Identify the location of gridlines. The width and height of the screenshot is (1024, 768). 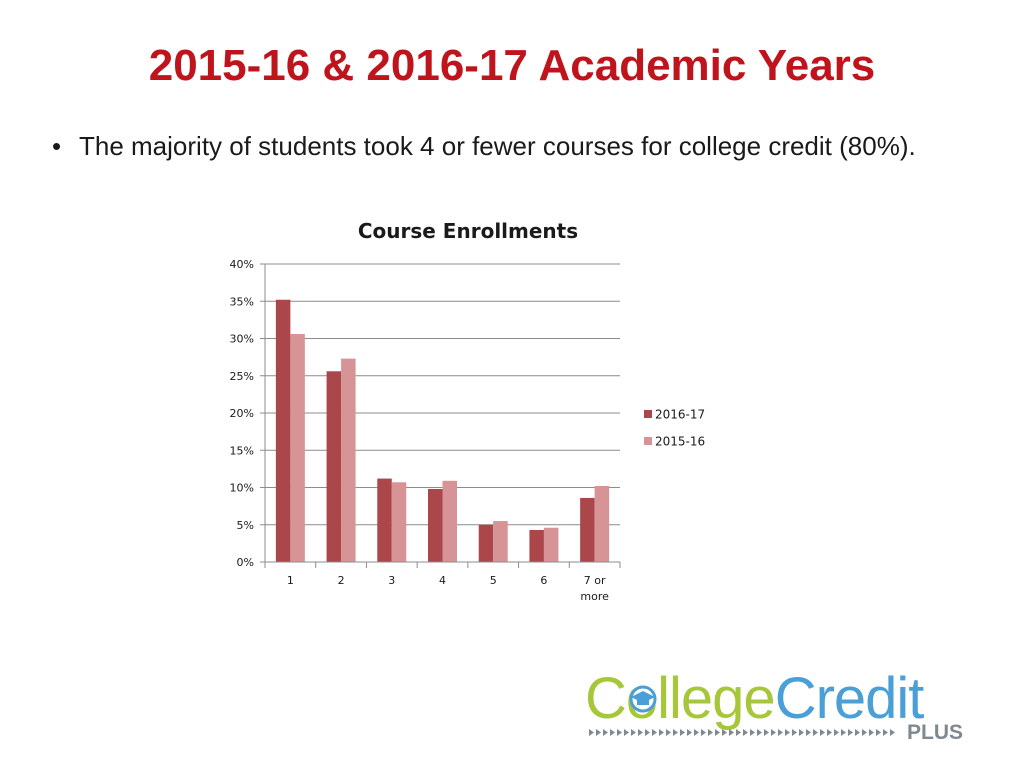
(442, 394).